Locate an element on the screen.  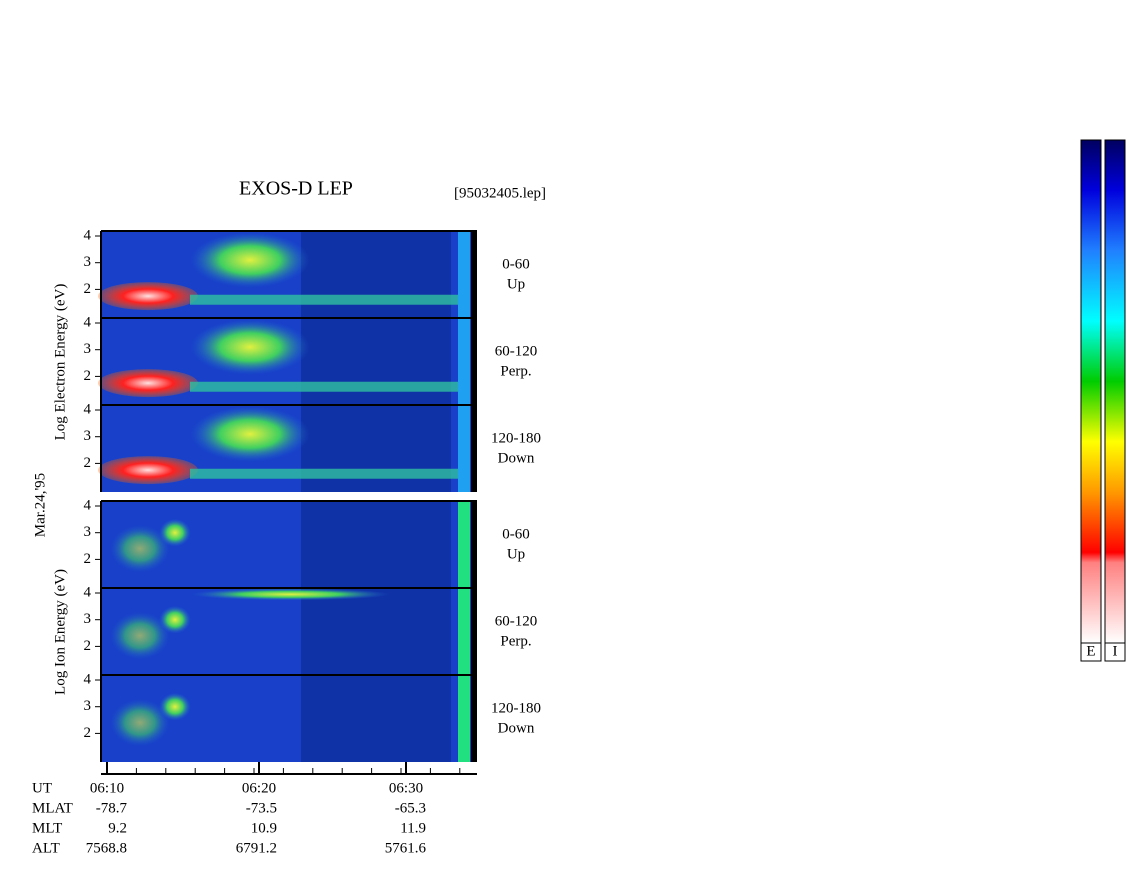
orbit-value: -65.3 is located at coordinates (410, 808).